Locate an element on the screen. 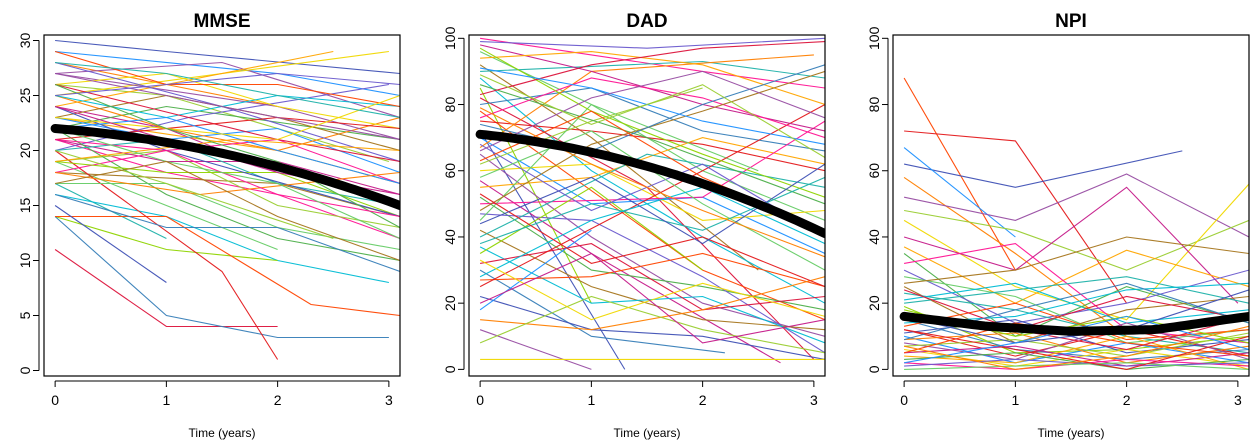  dad-x-tick-label: 2 is located at coordinates (703, 400).